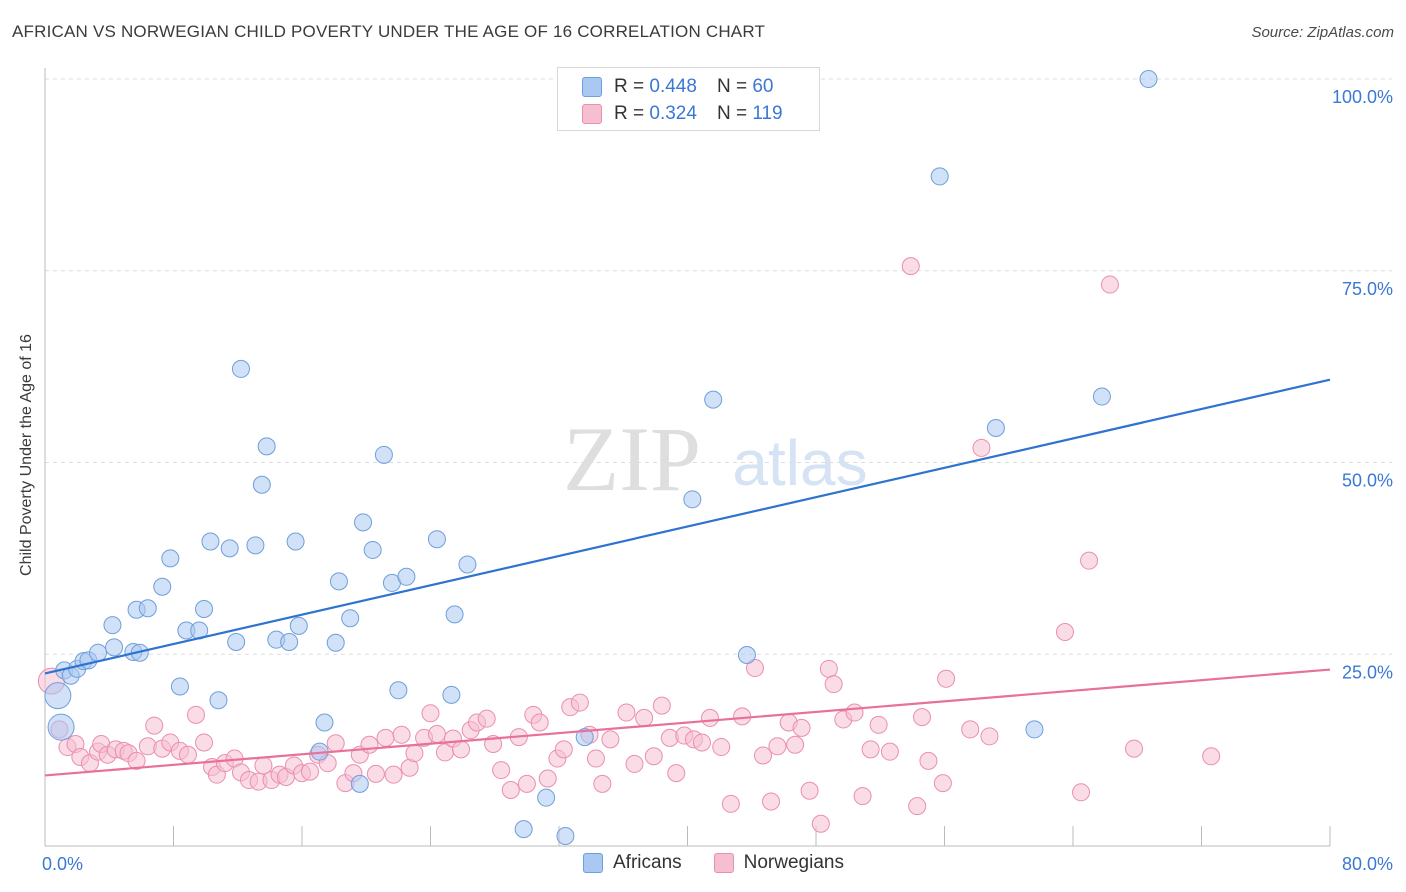 The height and width of the screenshot is (892, 1406). Describe the element at coordinates (799, 463) in the screenshot. I see `watermark-atlas: atlas` at that location.